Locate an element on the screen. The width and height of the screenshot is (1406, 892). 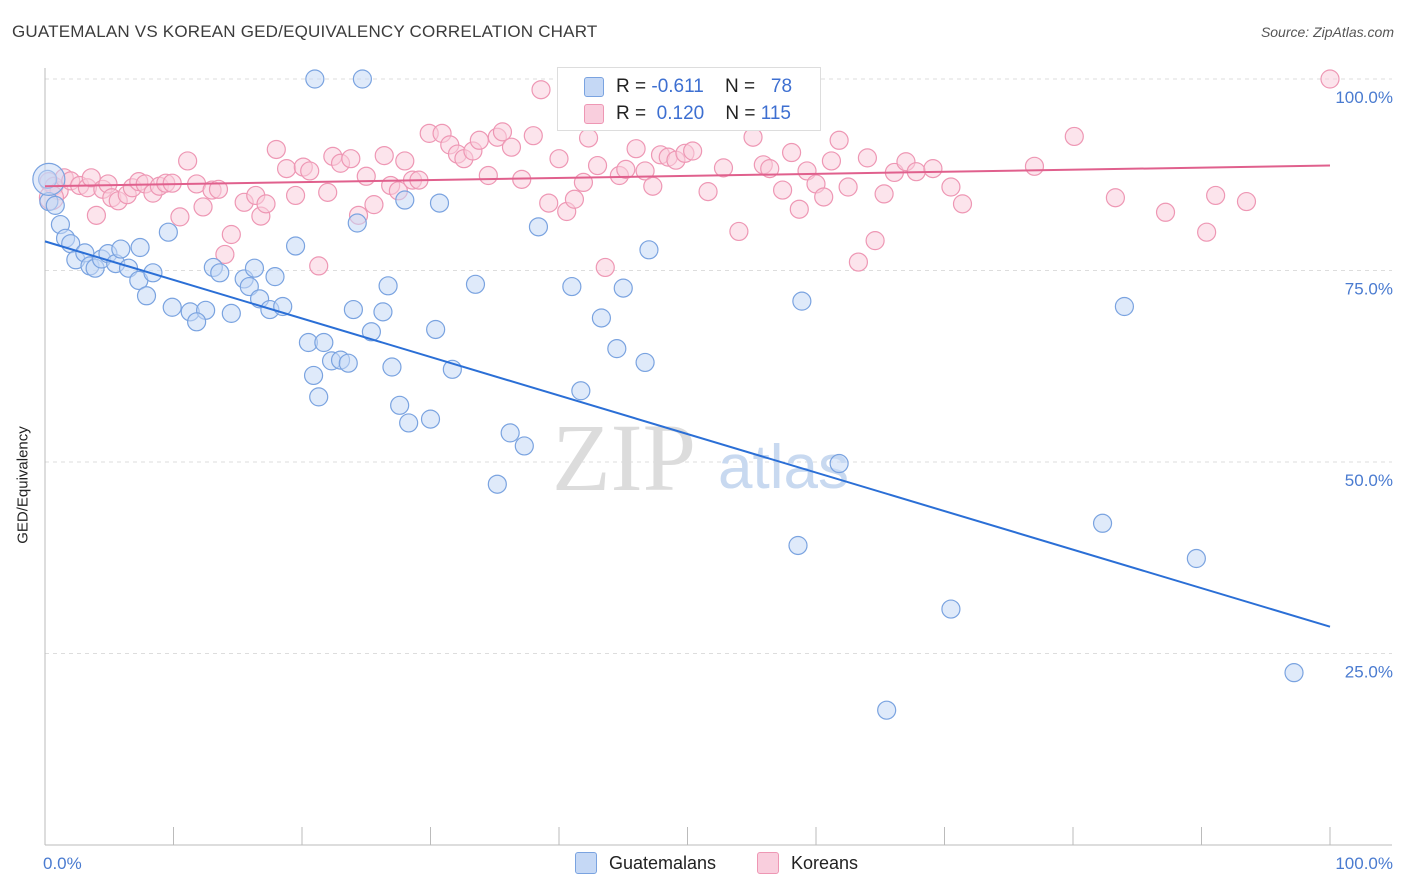
y-tick-label-100: 100.0% is located at coordinates (1364, 97).